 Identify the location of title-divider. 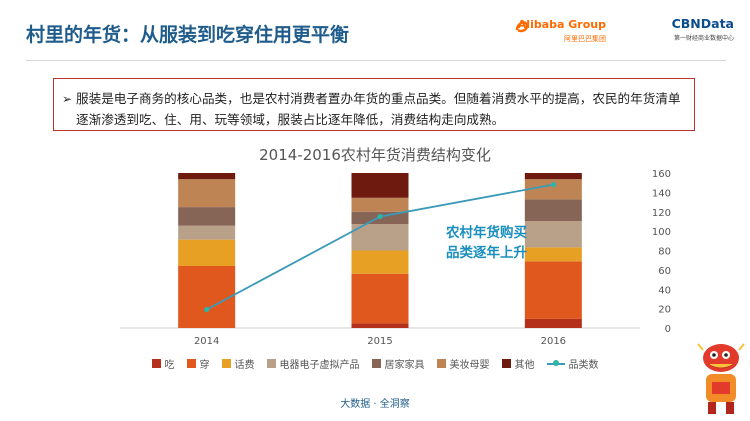
(376, 60).